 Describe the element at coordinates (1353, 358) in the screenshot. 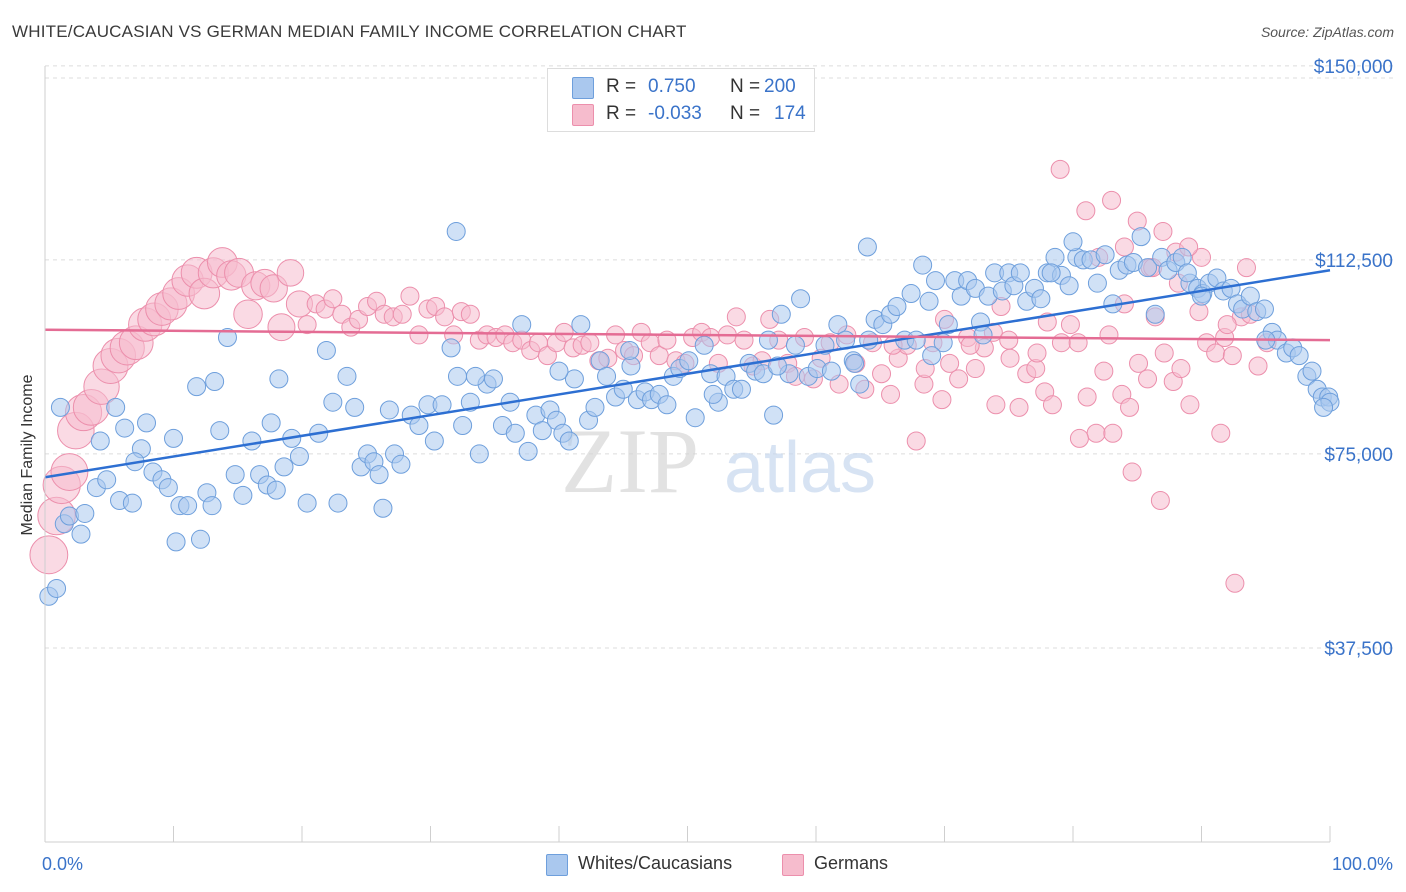

I see `y-tick-labels: $37,500 $75,000 $112,500 $150,000` at that location.